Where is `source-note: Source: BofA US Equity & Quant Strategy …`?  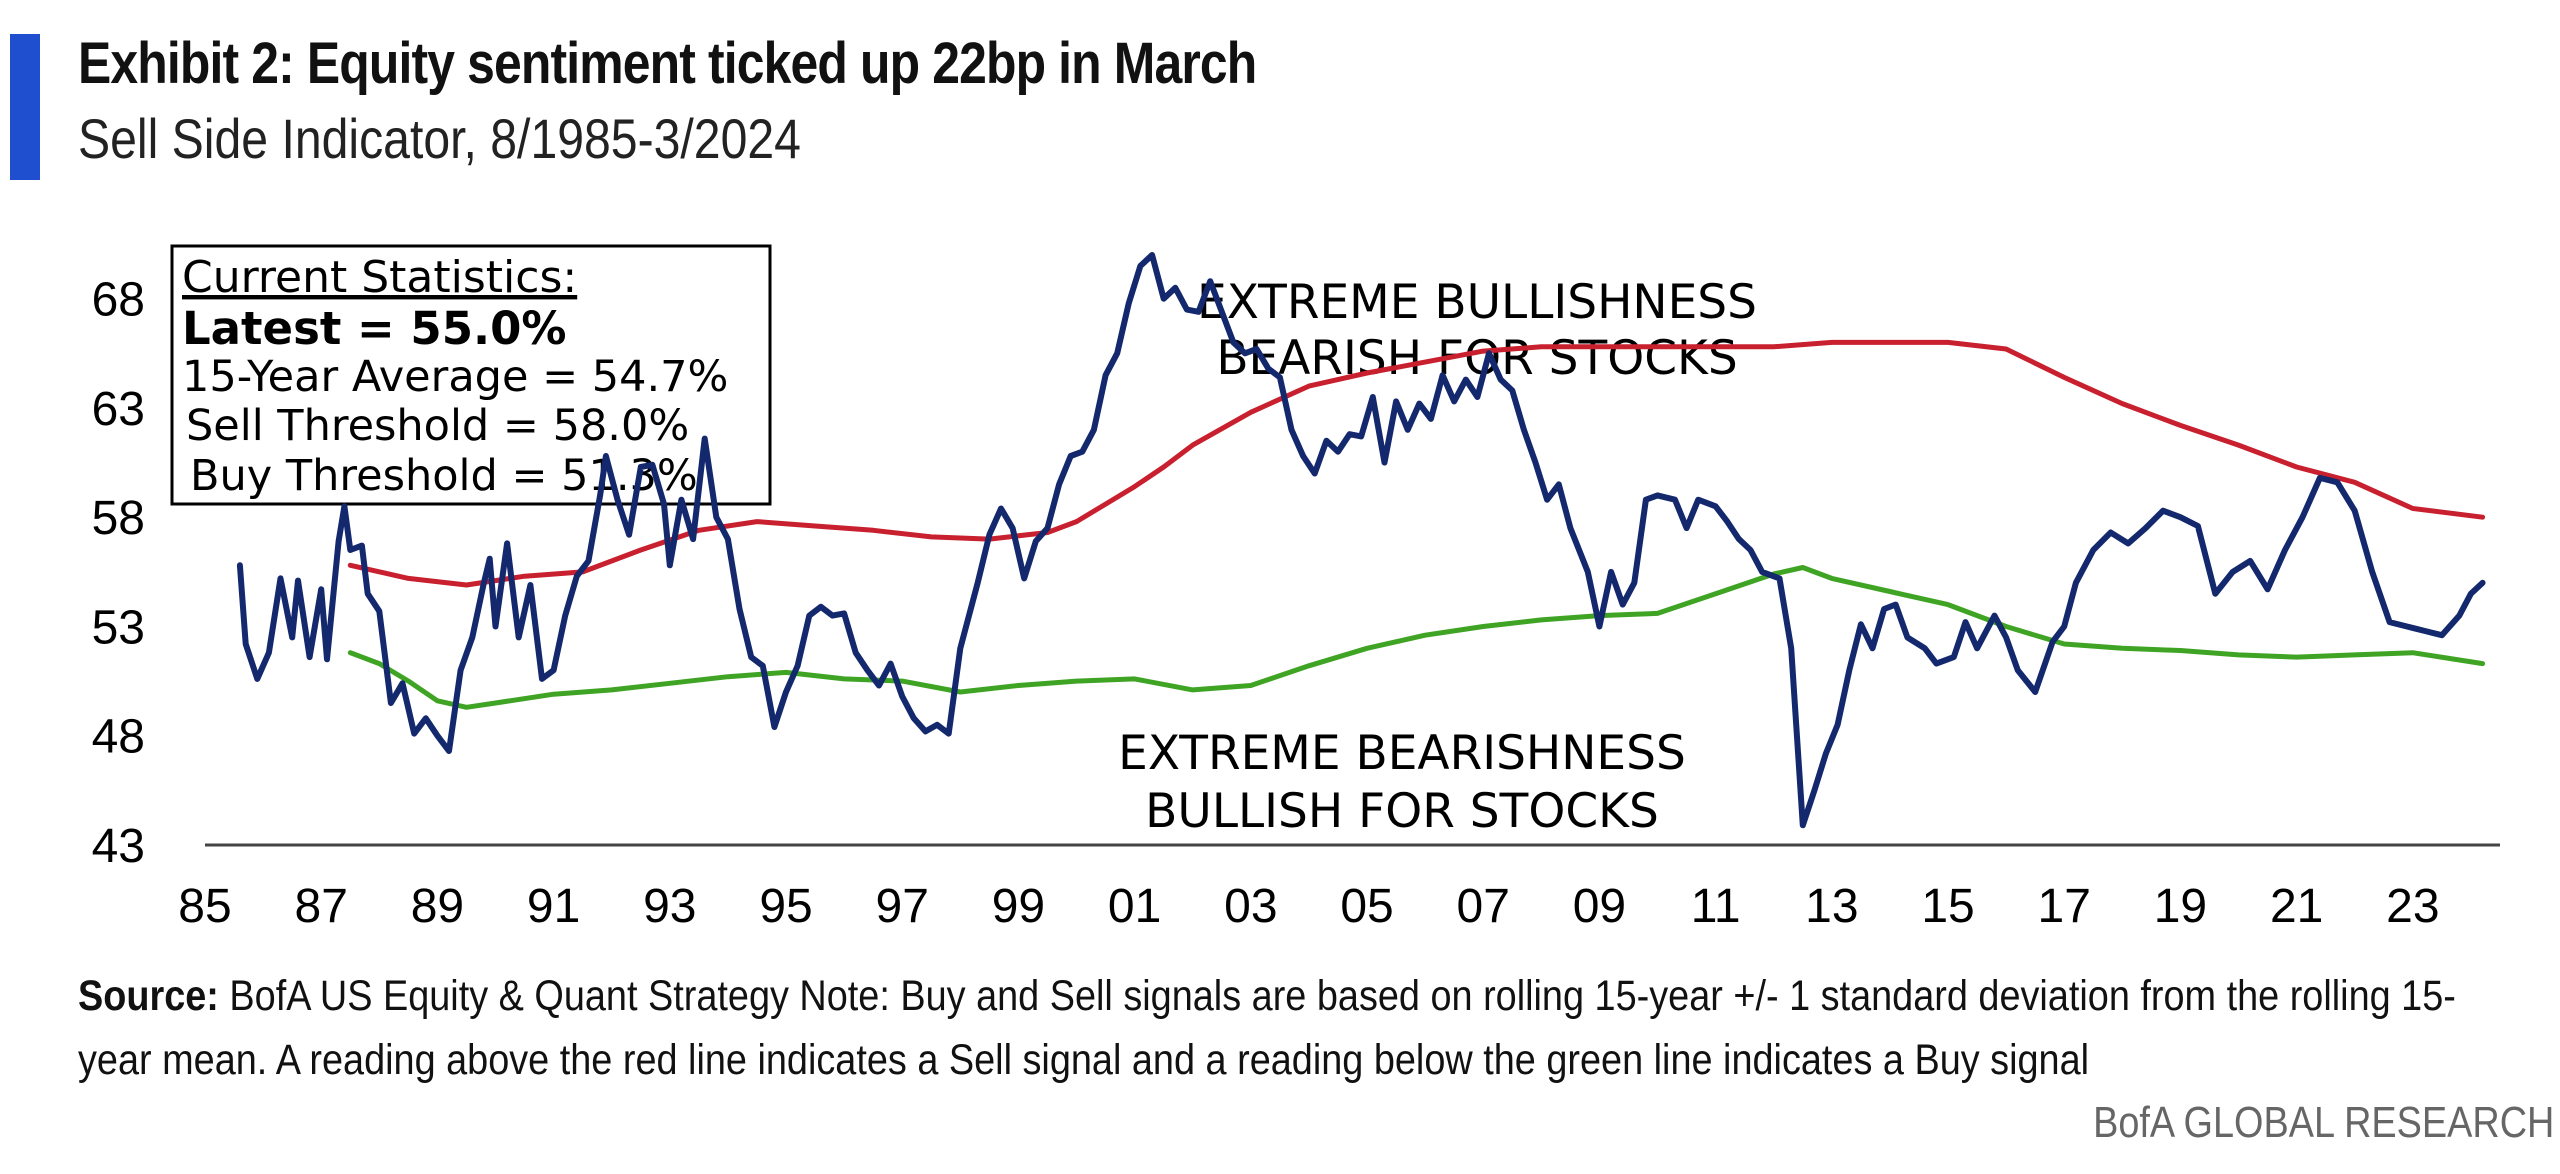
source-note: Source: BofA US Equity & Quant Strategy … is located at coordinates (1301, 1028).